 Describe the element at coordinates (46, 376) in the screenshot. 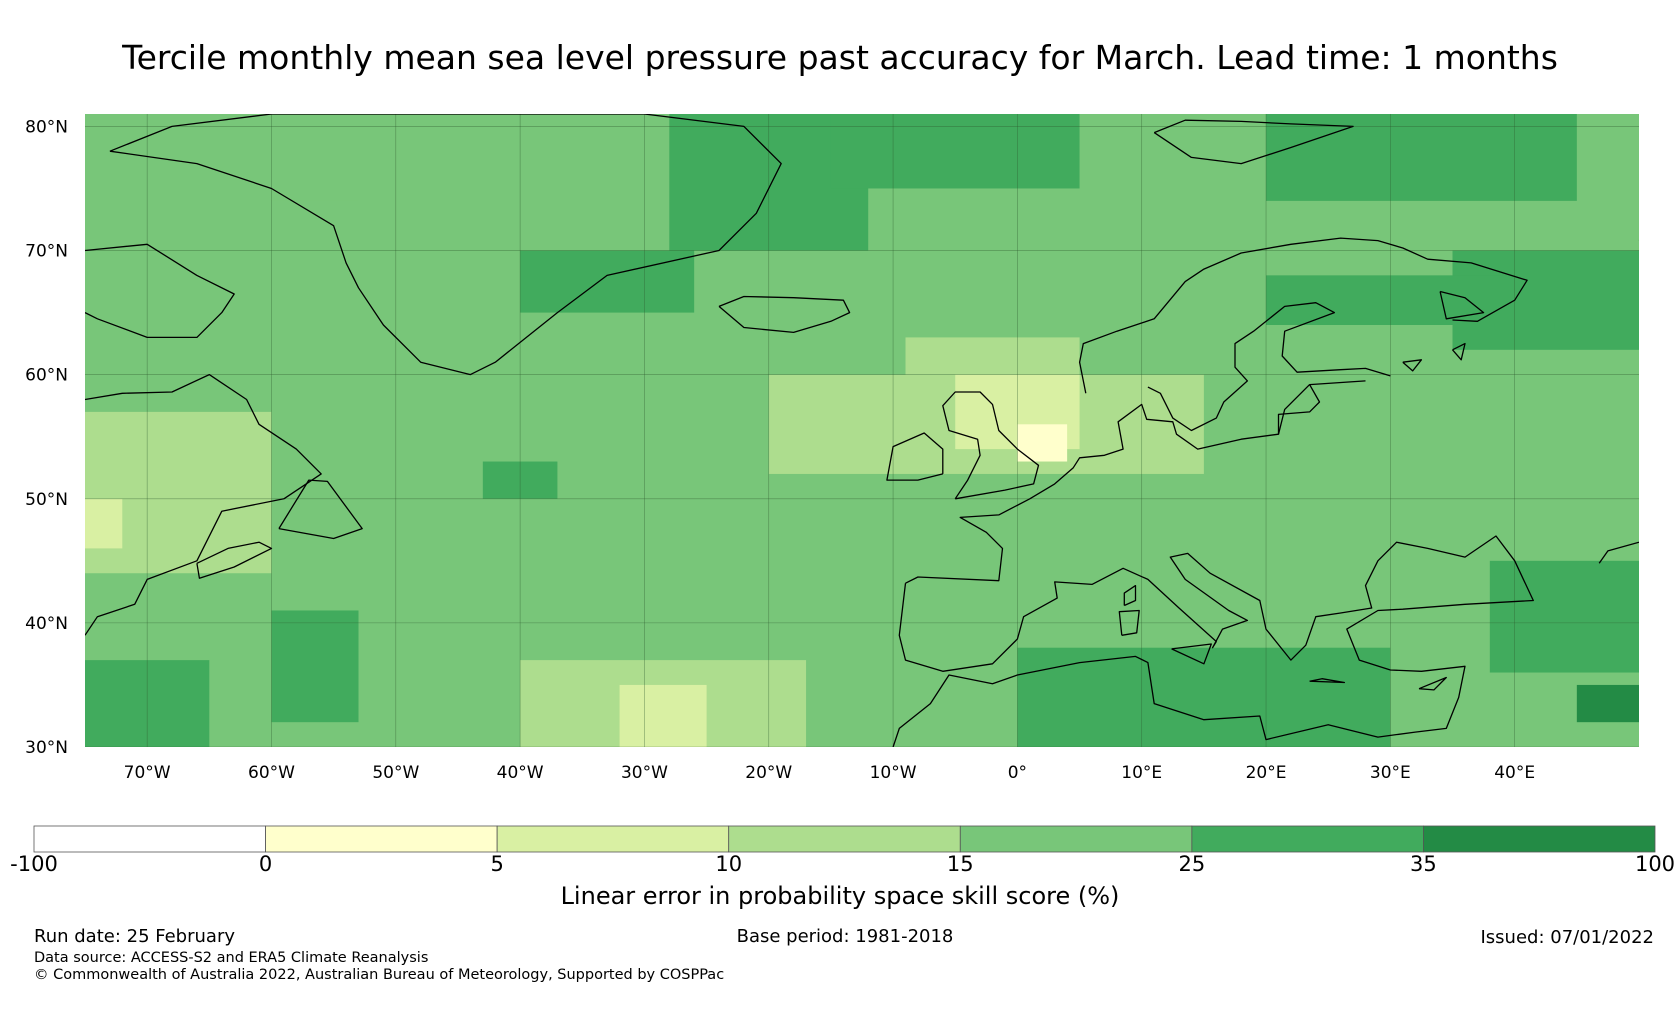

I see `lat-label-60: 60°N` at that location.